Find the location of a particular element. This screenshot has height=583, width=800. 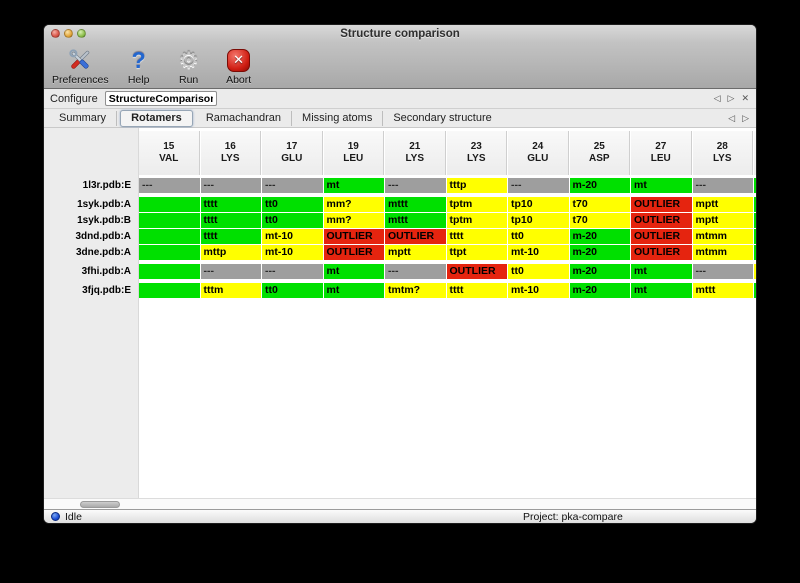

tab-rotamers: Rotamers is located at coordinates (156, 118).